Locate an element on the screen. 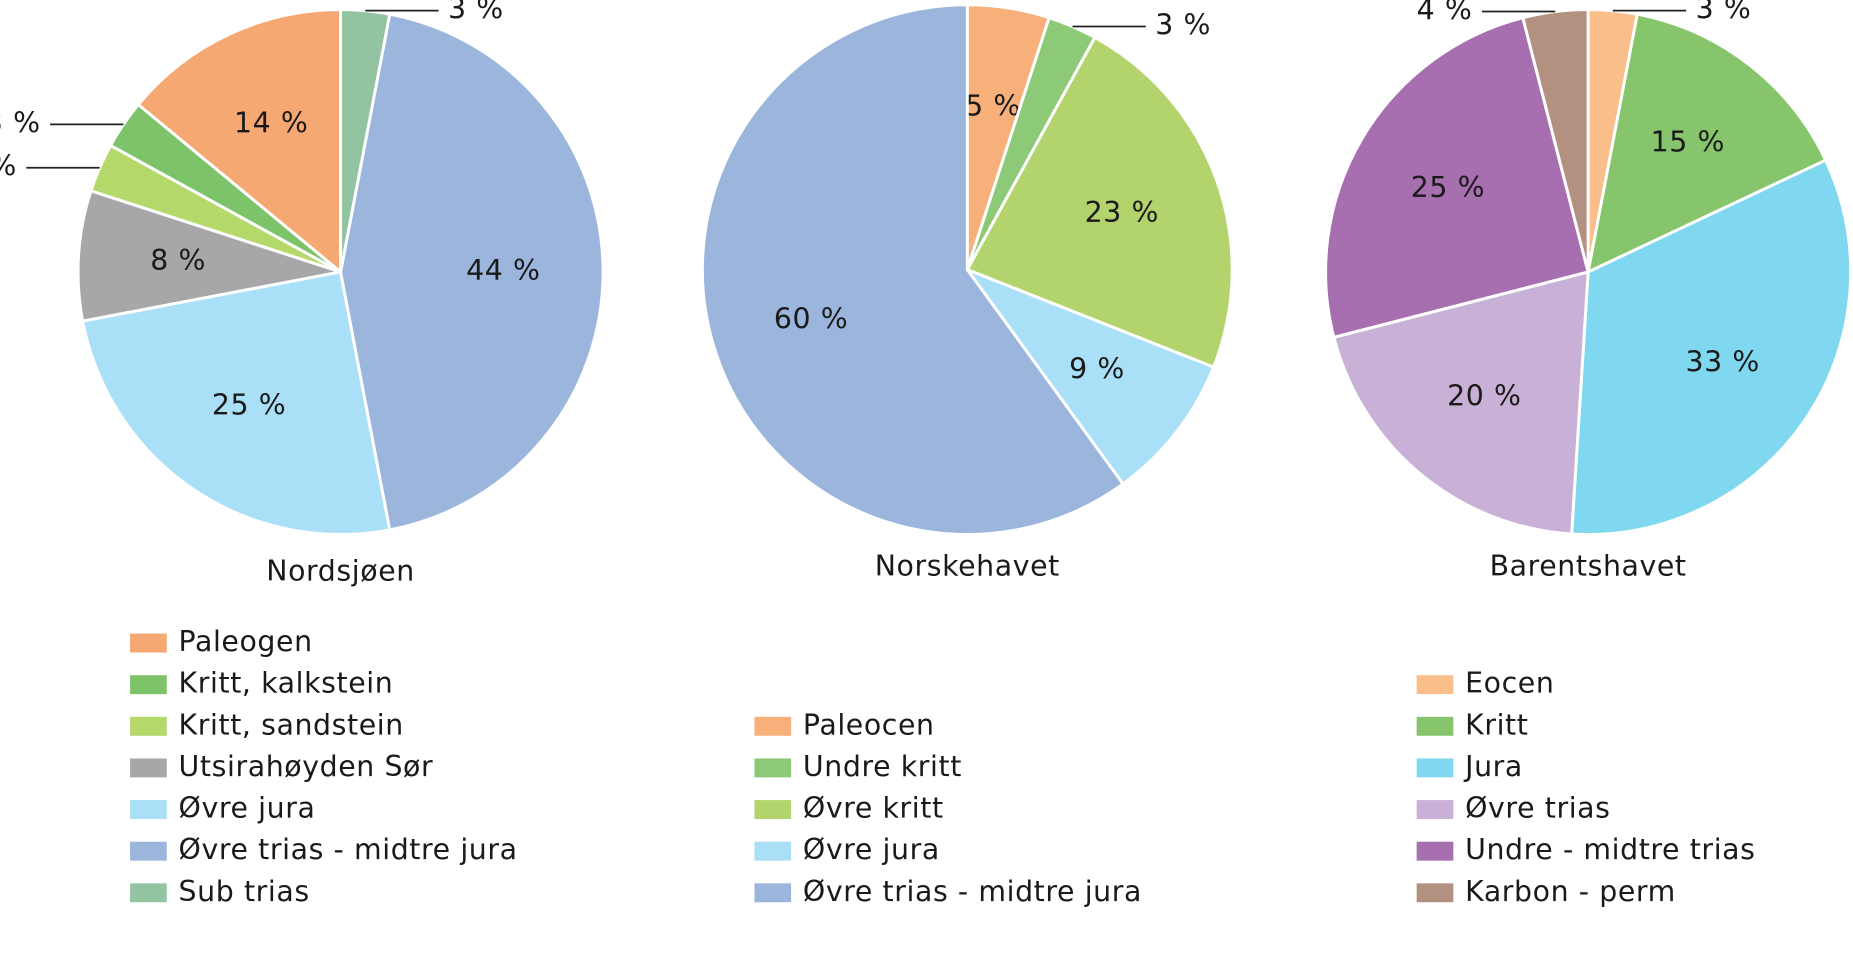  data-label: 9 % is located at coordinates (1097, 368).